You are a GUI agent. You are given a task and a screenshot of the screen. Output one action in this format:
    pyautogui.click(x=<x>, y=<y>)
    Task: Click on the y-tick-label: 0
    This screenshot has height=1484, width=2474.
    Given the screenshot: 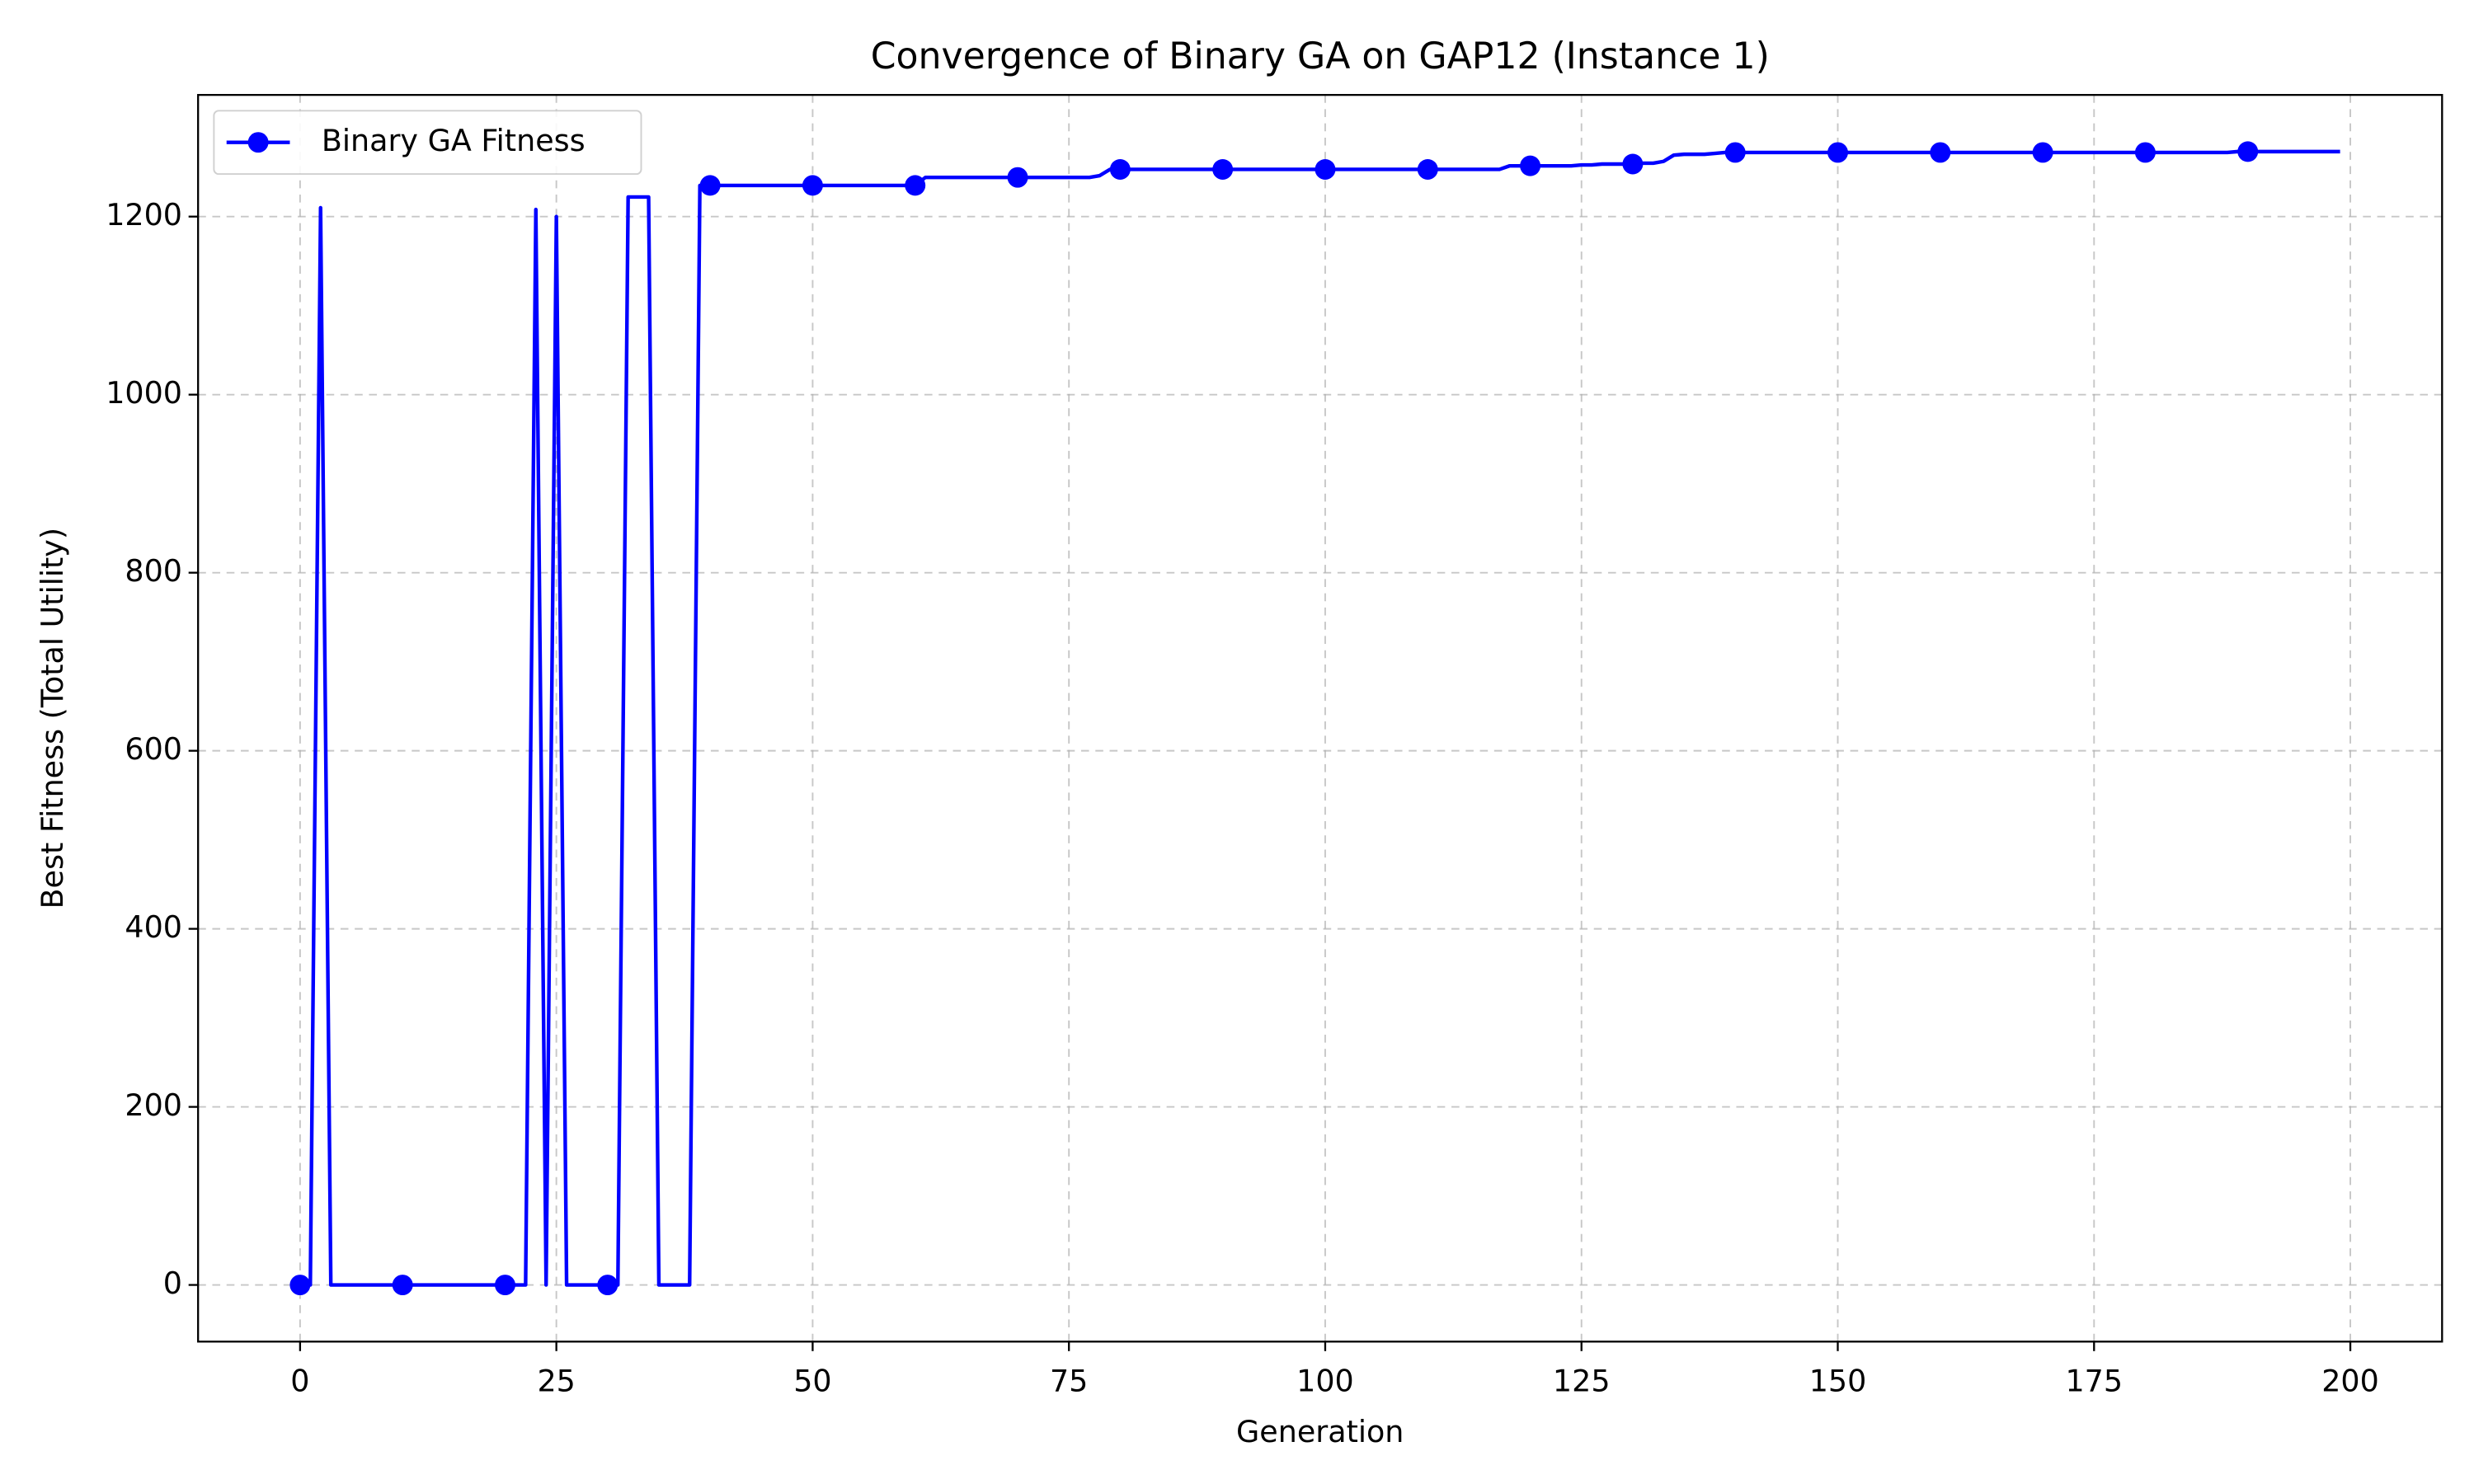 What is the action you would take?
    pyautogui.click(x=172, y=1283)
    